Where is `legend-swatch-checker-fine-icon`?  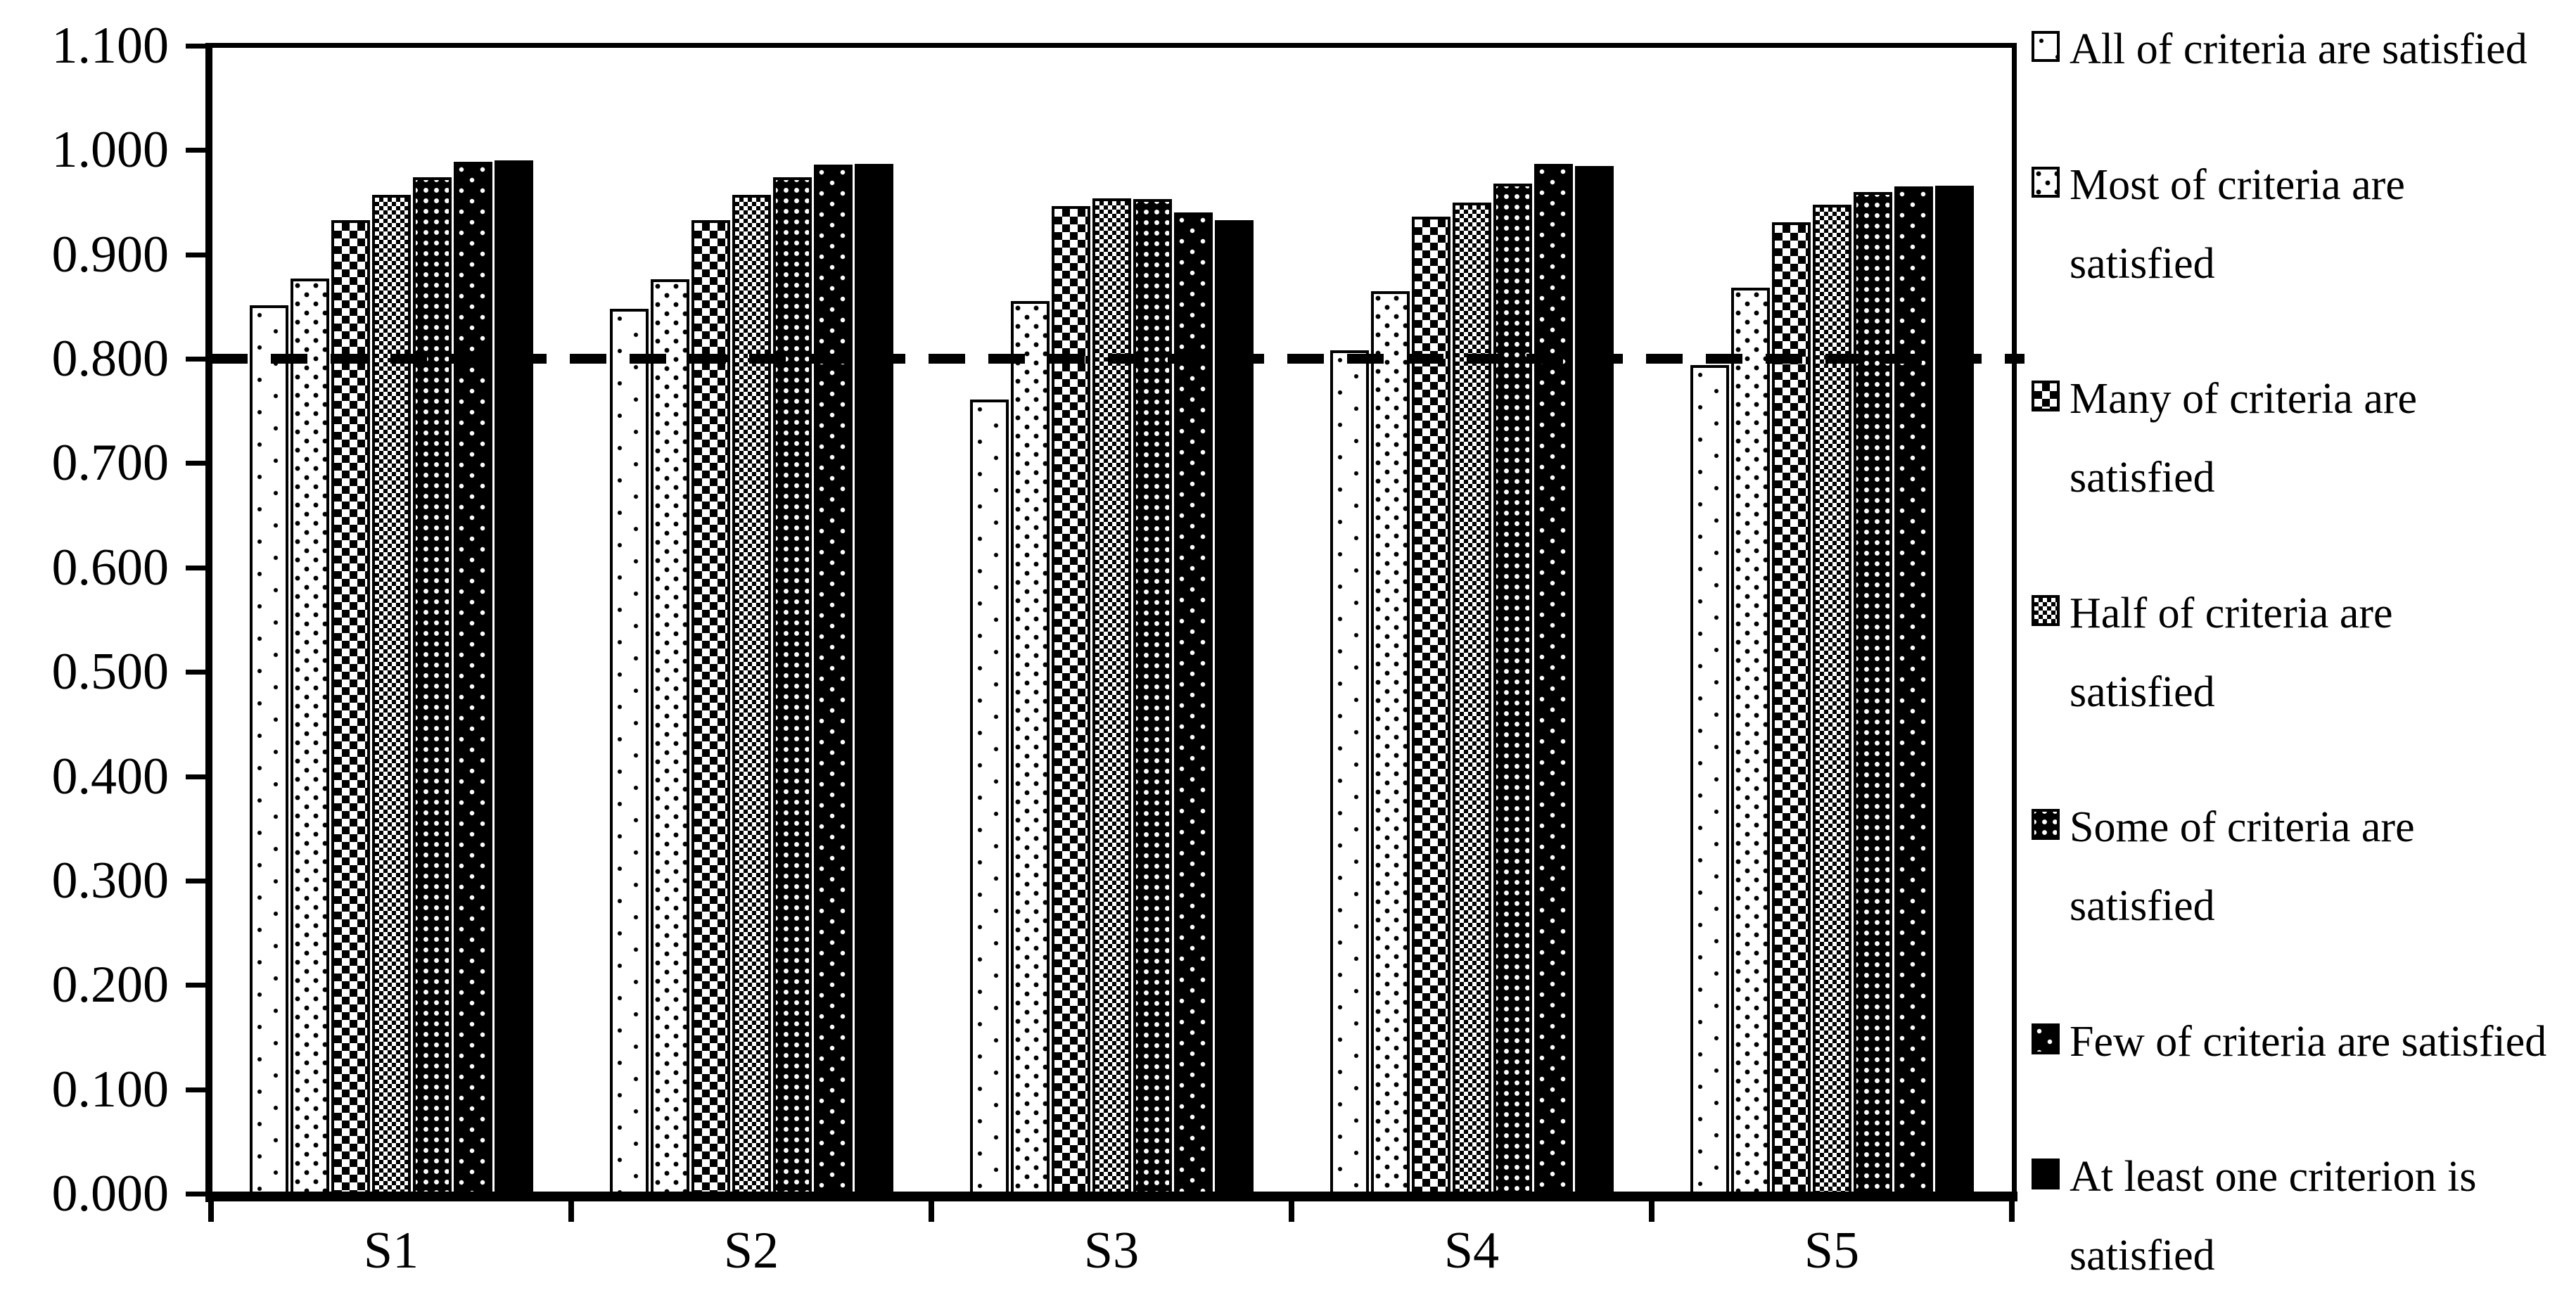 legend-swatch-checker-fine-icon is located at coordinates (2046, 610).